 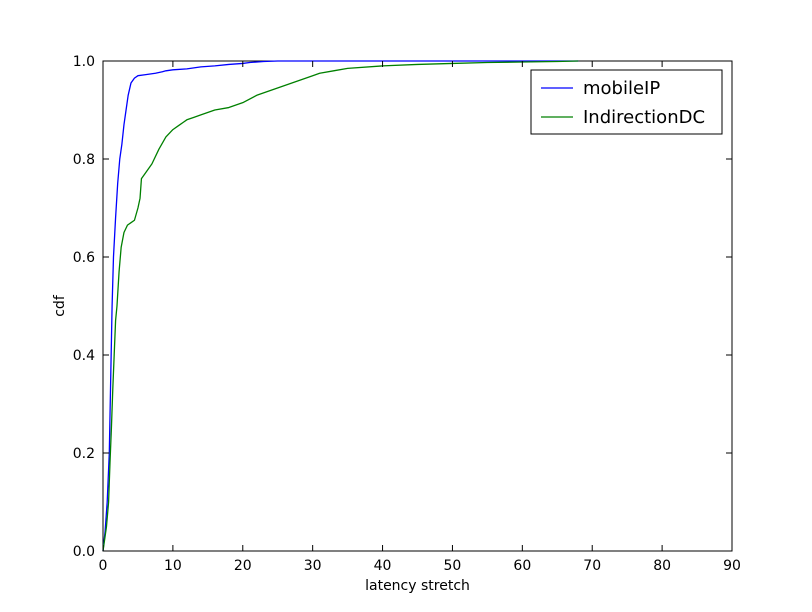 I want to click on y-tick-label: 0.8, so click(x=84, y=160).